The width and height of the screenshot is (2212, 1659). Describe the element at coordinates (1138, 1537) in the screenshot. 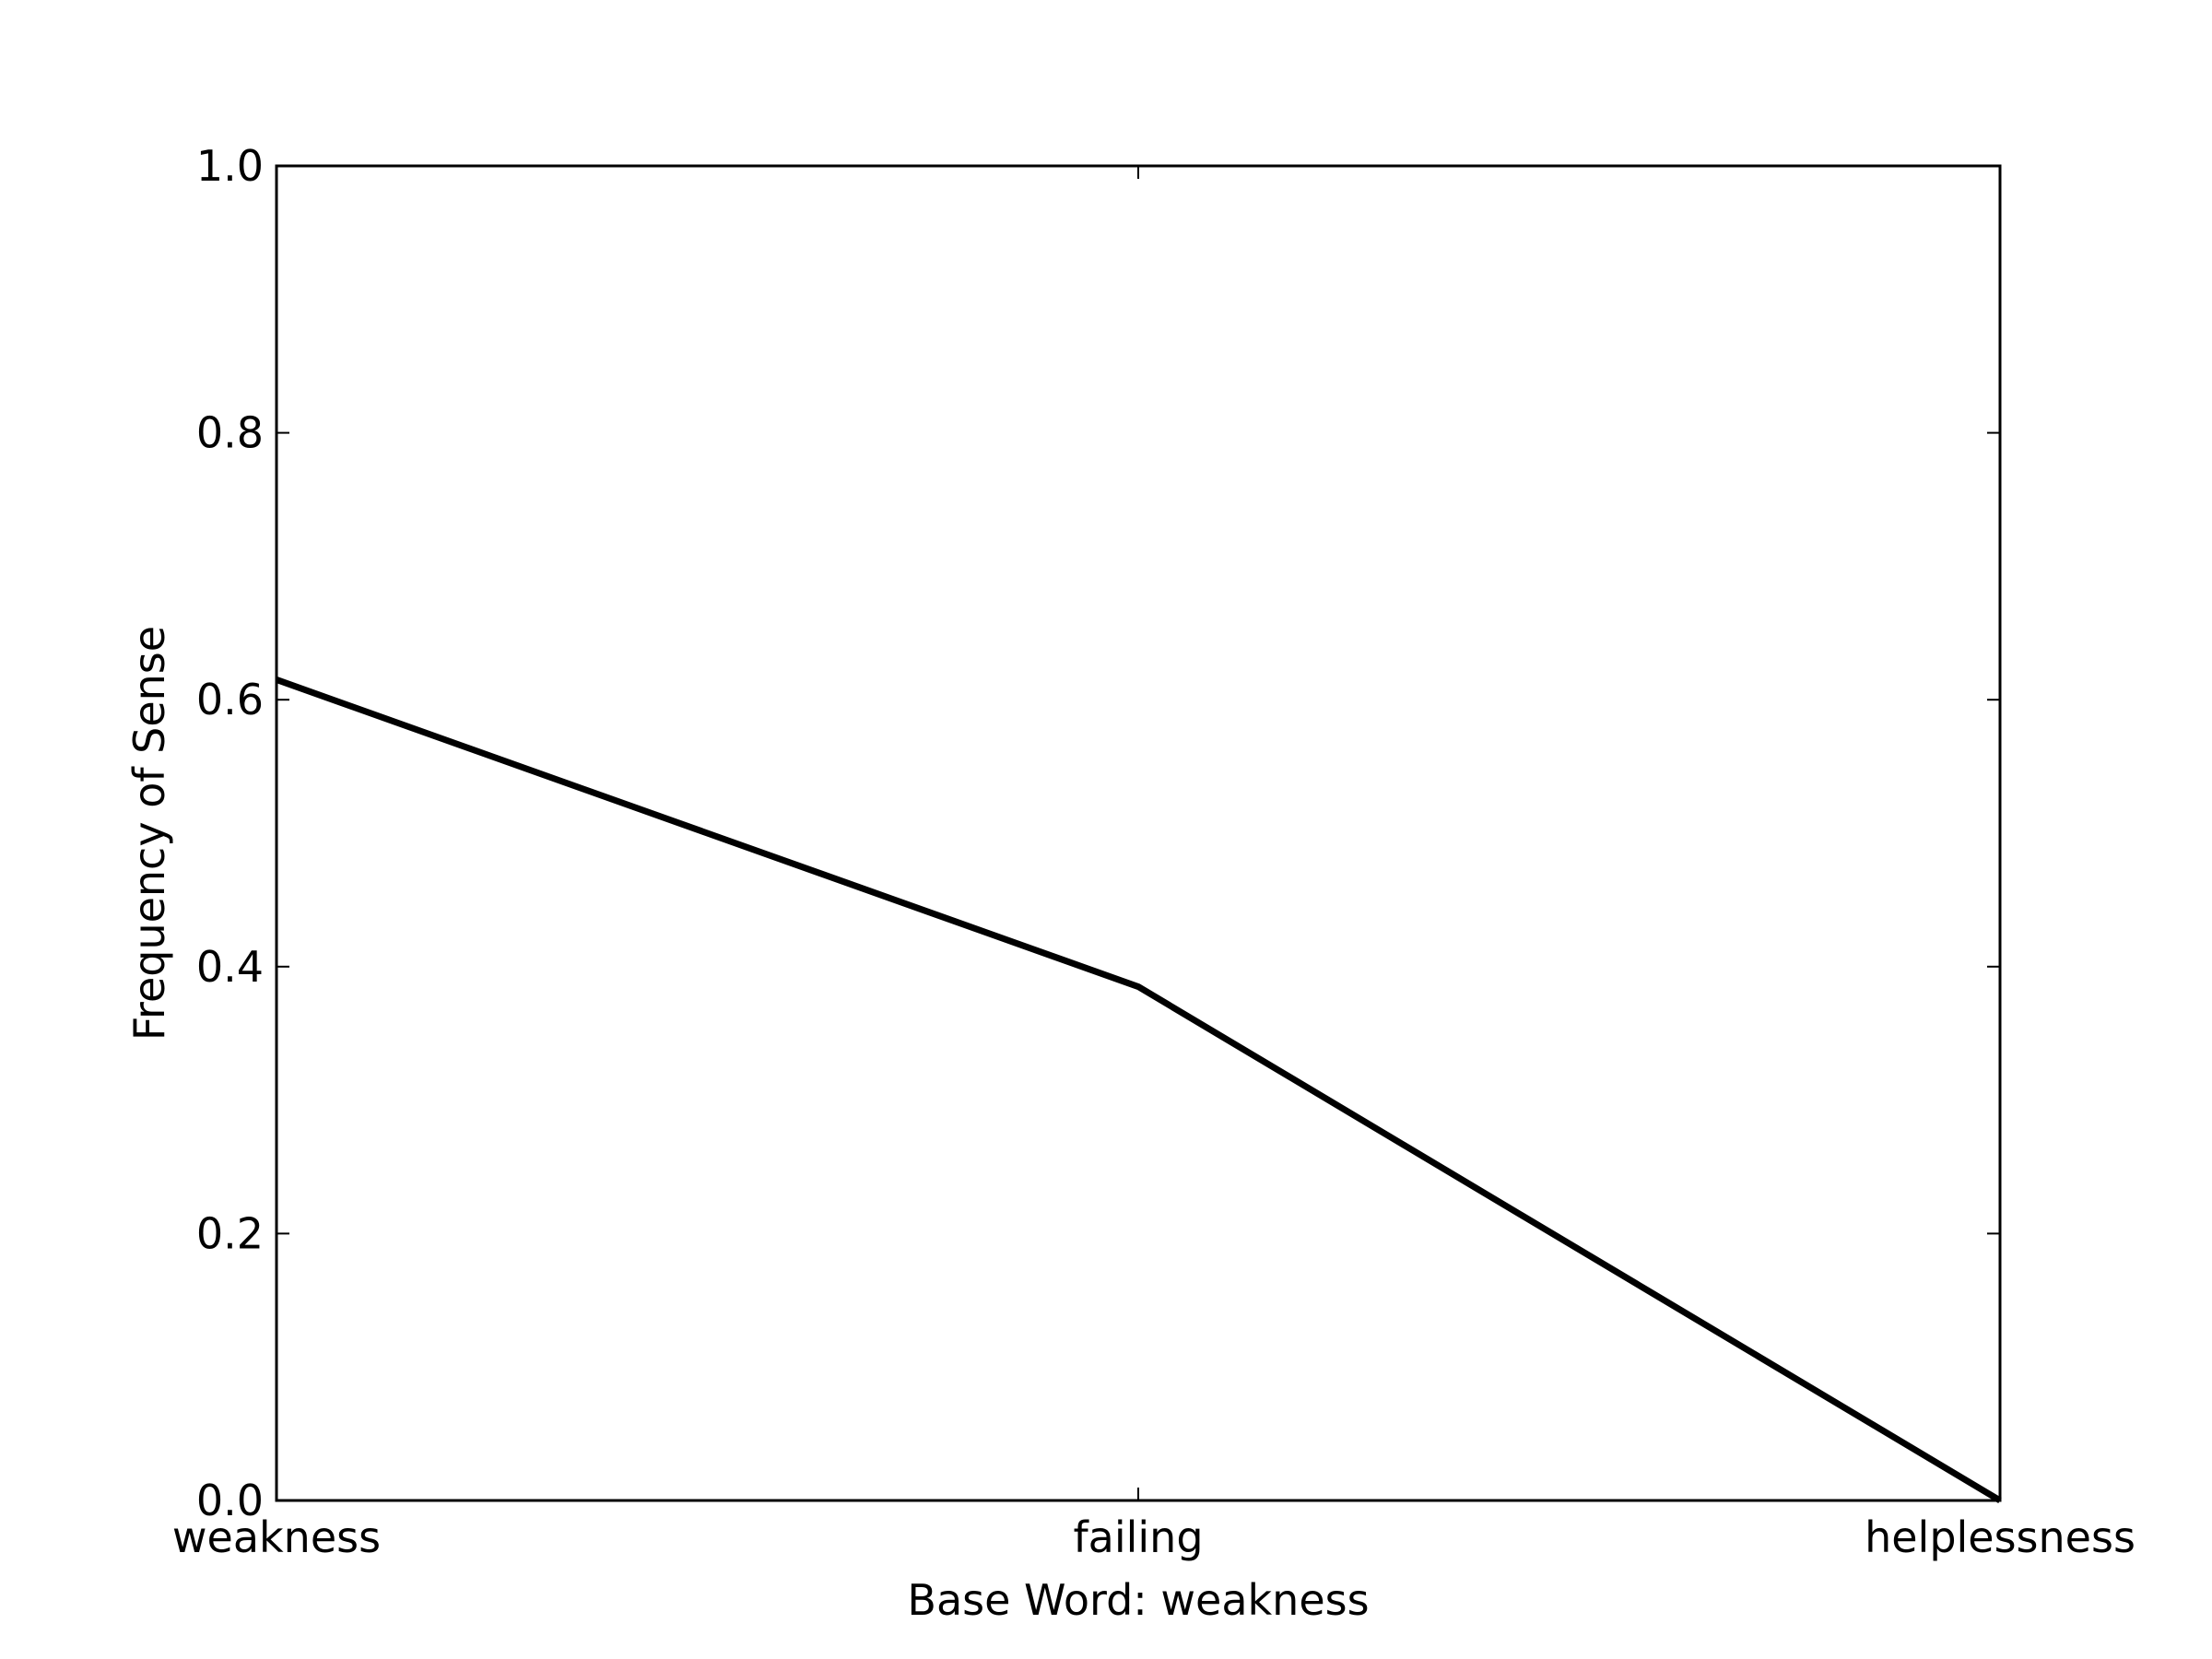

I see `x-tick-label: failing` at that location.